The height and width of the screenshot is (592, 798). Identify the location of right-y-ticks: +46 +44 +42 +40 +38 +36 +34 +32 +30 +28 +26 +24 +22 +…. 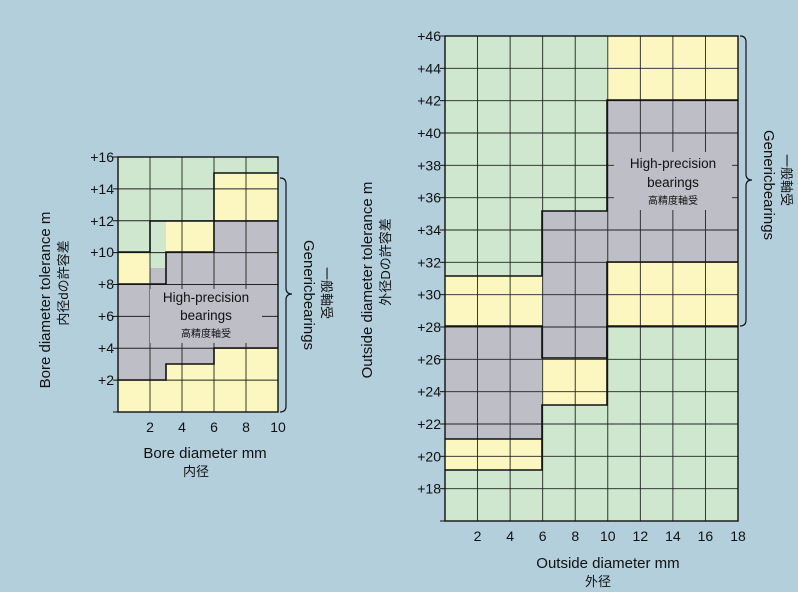
(429, 262).